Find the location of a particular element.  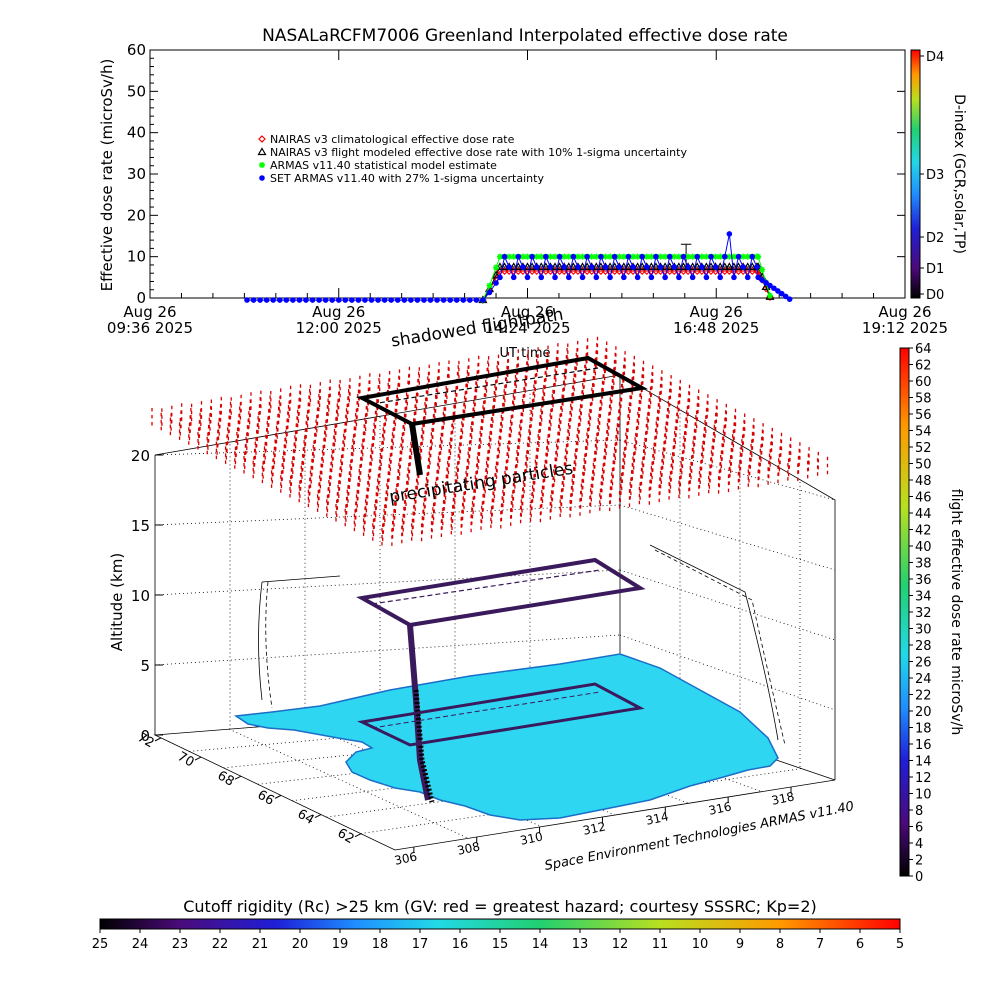

dose-tick-label: 56 is located at coordinates (923, 415).